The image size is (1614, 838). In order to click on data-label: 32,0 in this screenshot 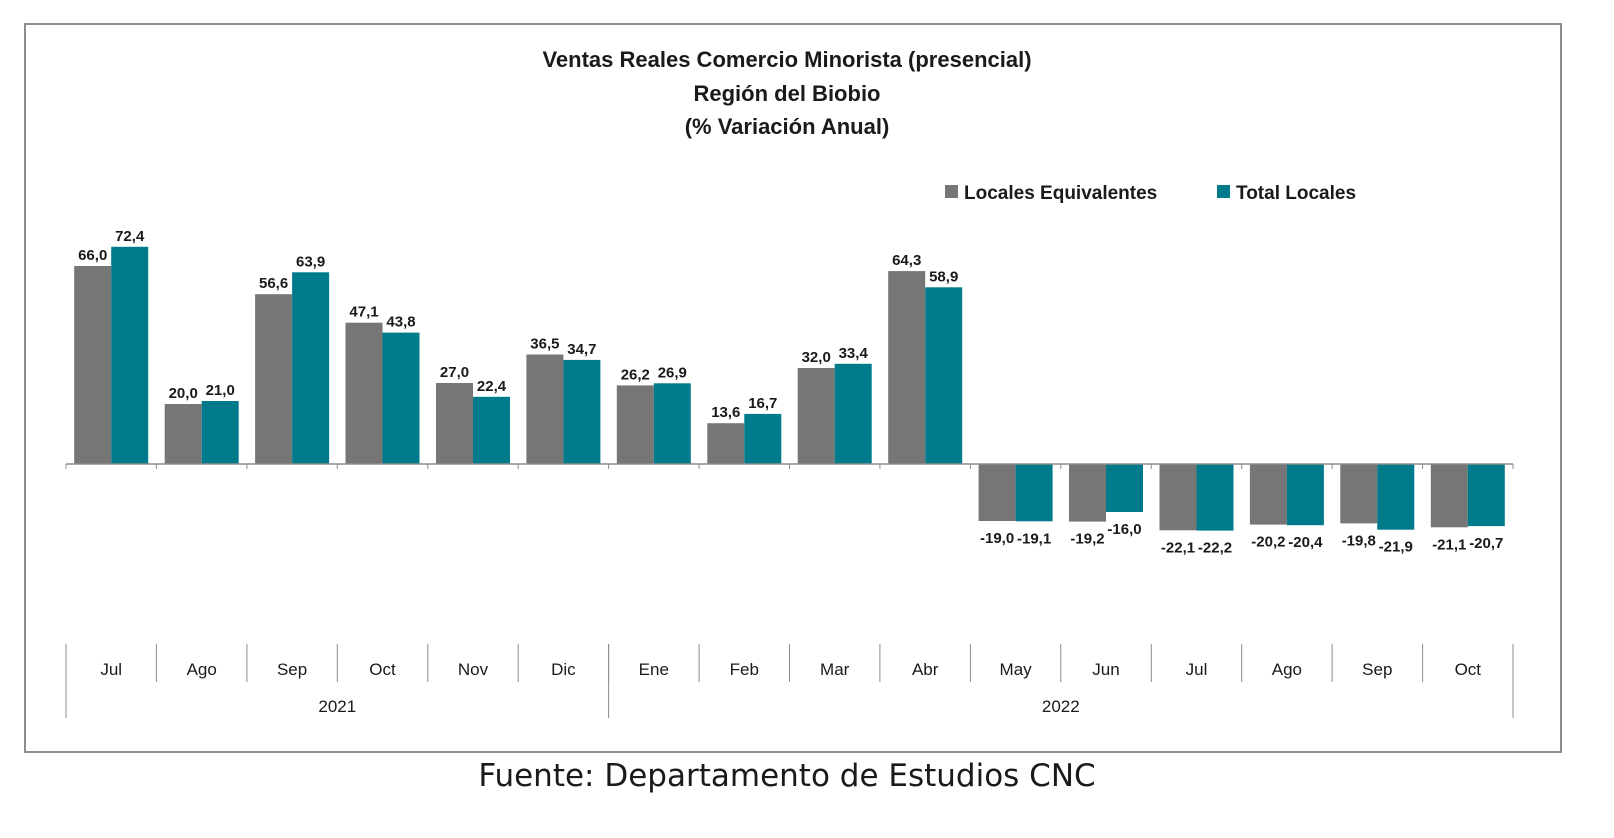, I will do `click(816, 357)`.